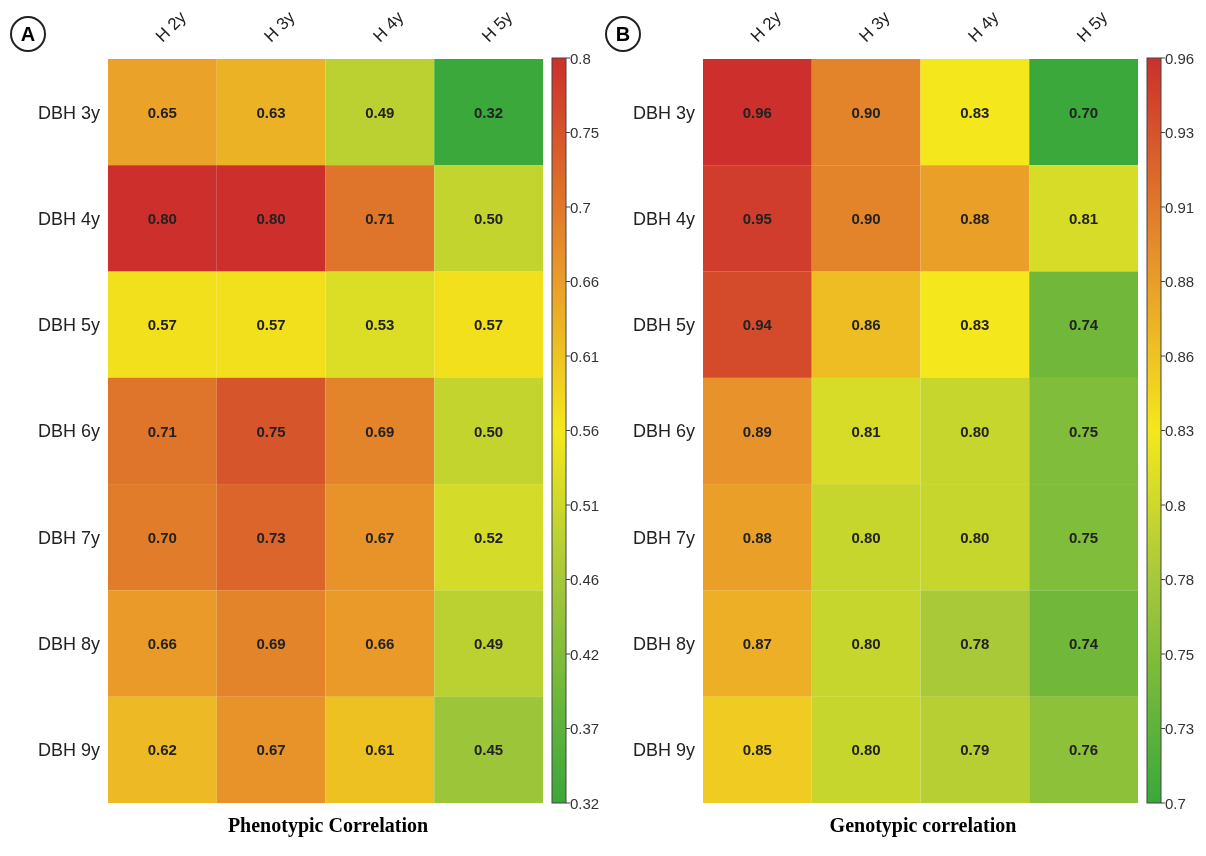 The height and width of the screenshot is (856, 1206). I want to click on color-bar-label: 0.51, so click(585, 505).